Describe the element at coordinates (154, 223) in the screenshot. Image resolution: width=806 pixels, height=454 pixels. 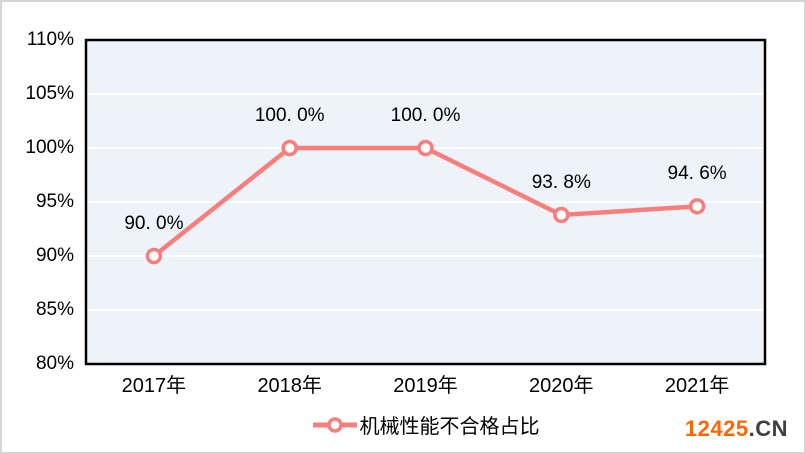
I see `data-label: 90. 0%` at that location.